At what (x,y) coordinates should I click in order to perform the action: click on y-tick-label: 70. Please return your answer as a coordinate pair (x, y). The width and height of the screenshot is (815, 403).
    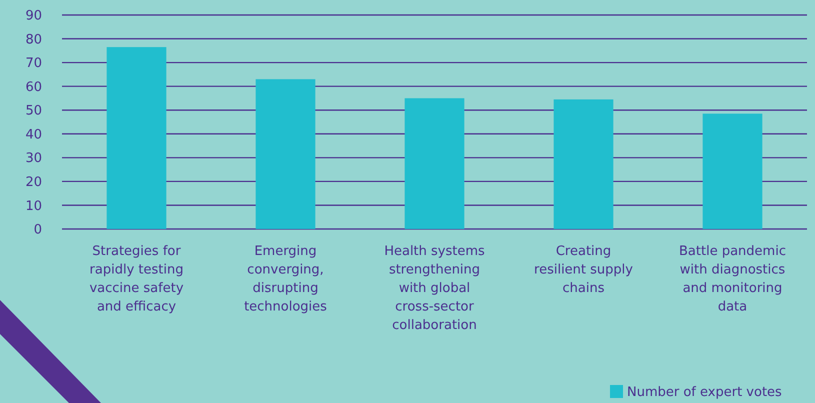
    Looking at the image, I should click on (33, 64).